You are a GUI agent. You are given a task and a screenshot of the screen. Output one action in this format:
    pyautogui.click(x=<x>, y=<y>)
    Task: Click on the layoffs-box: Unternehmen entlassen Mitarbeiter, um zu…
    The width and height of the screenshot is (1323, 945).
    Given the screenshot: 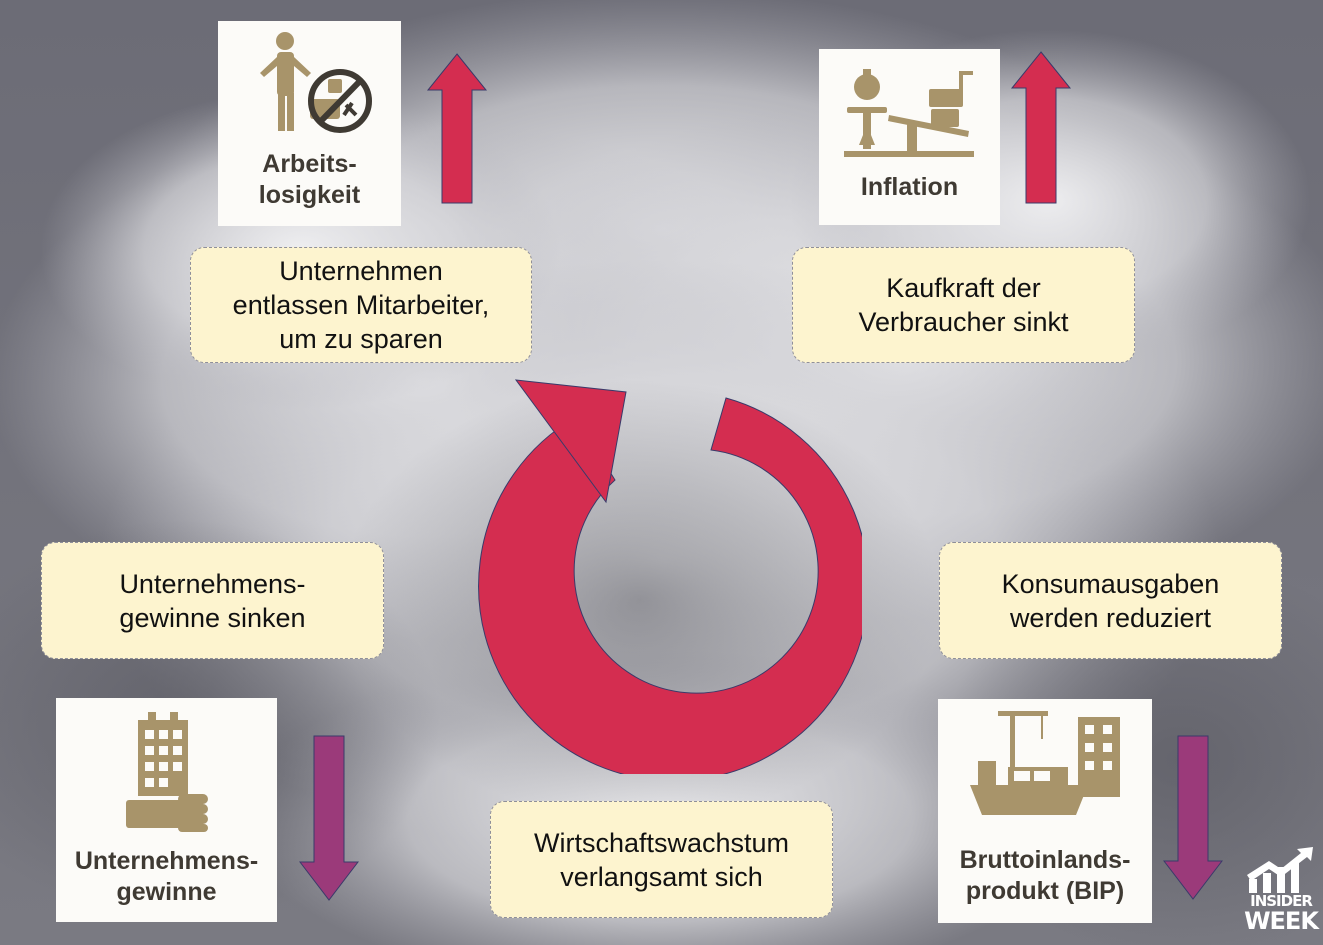 What is the action you would take?
    pyautogui.click(x=361, y=305)
    